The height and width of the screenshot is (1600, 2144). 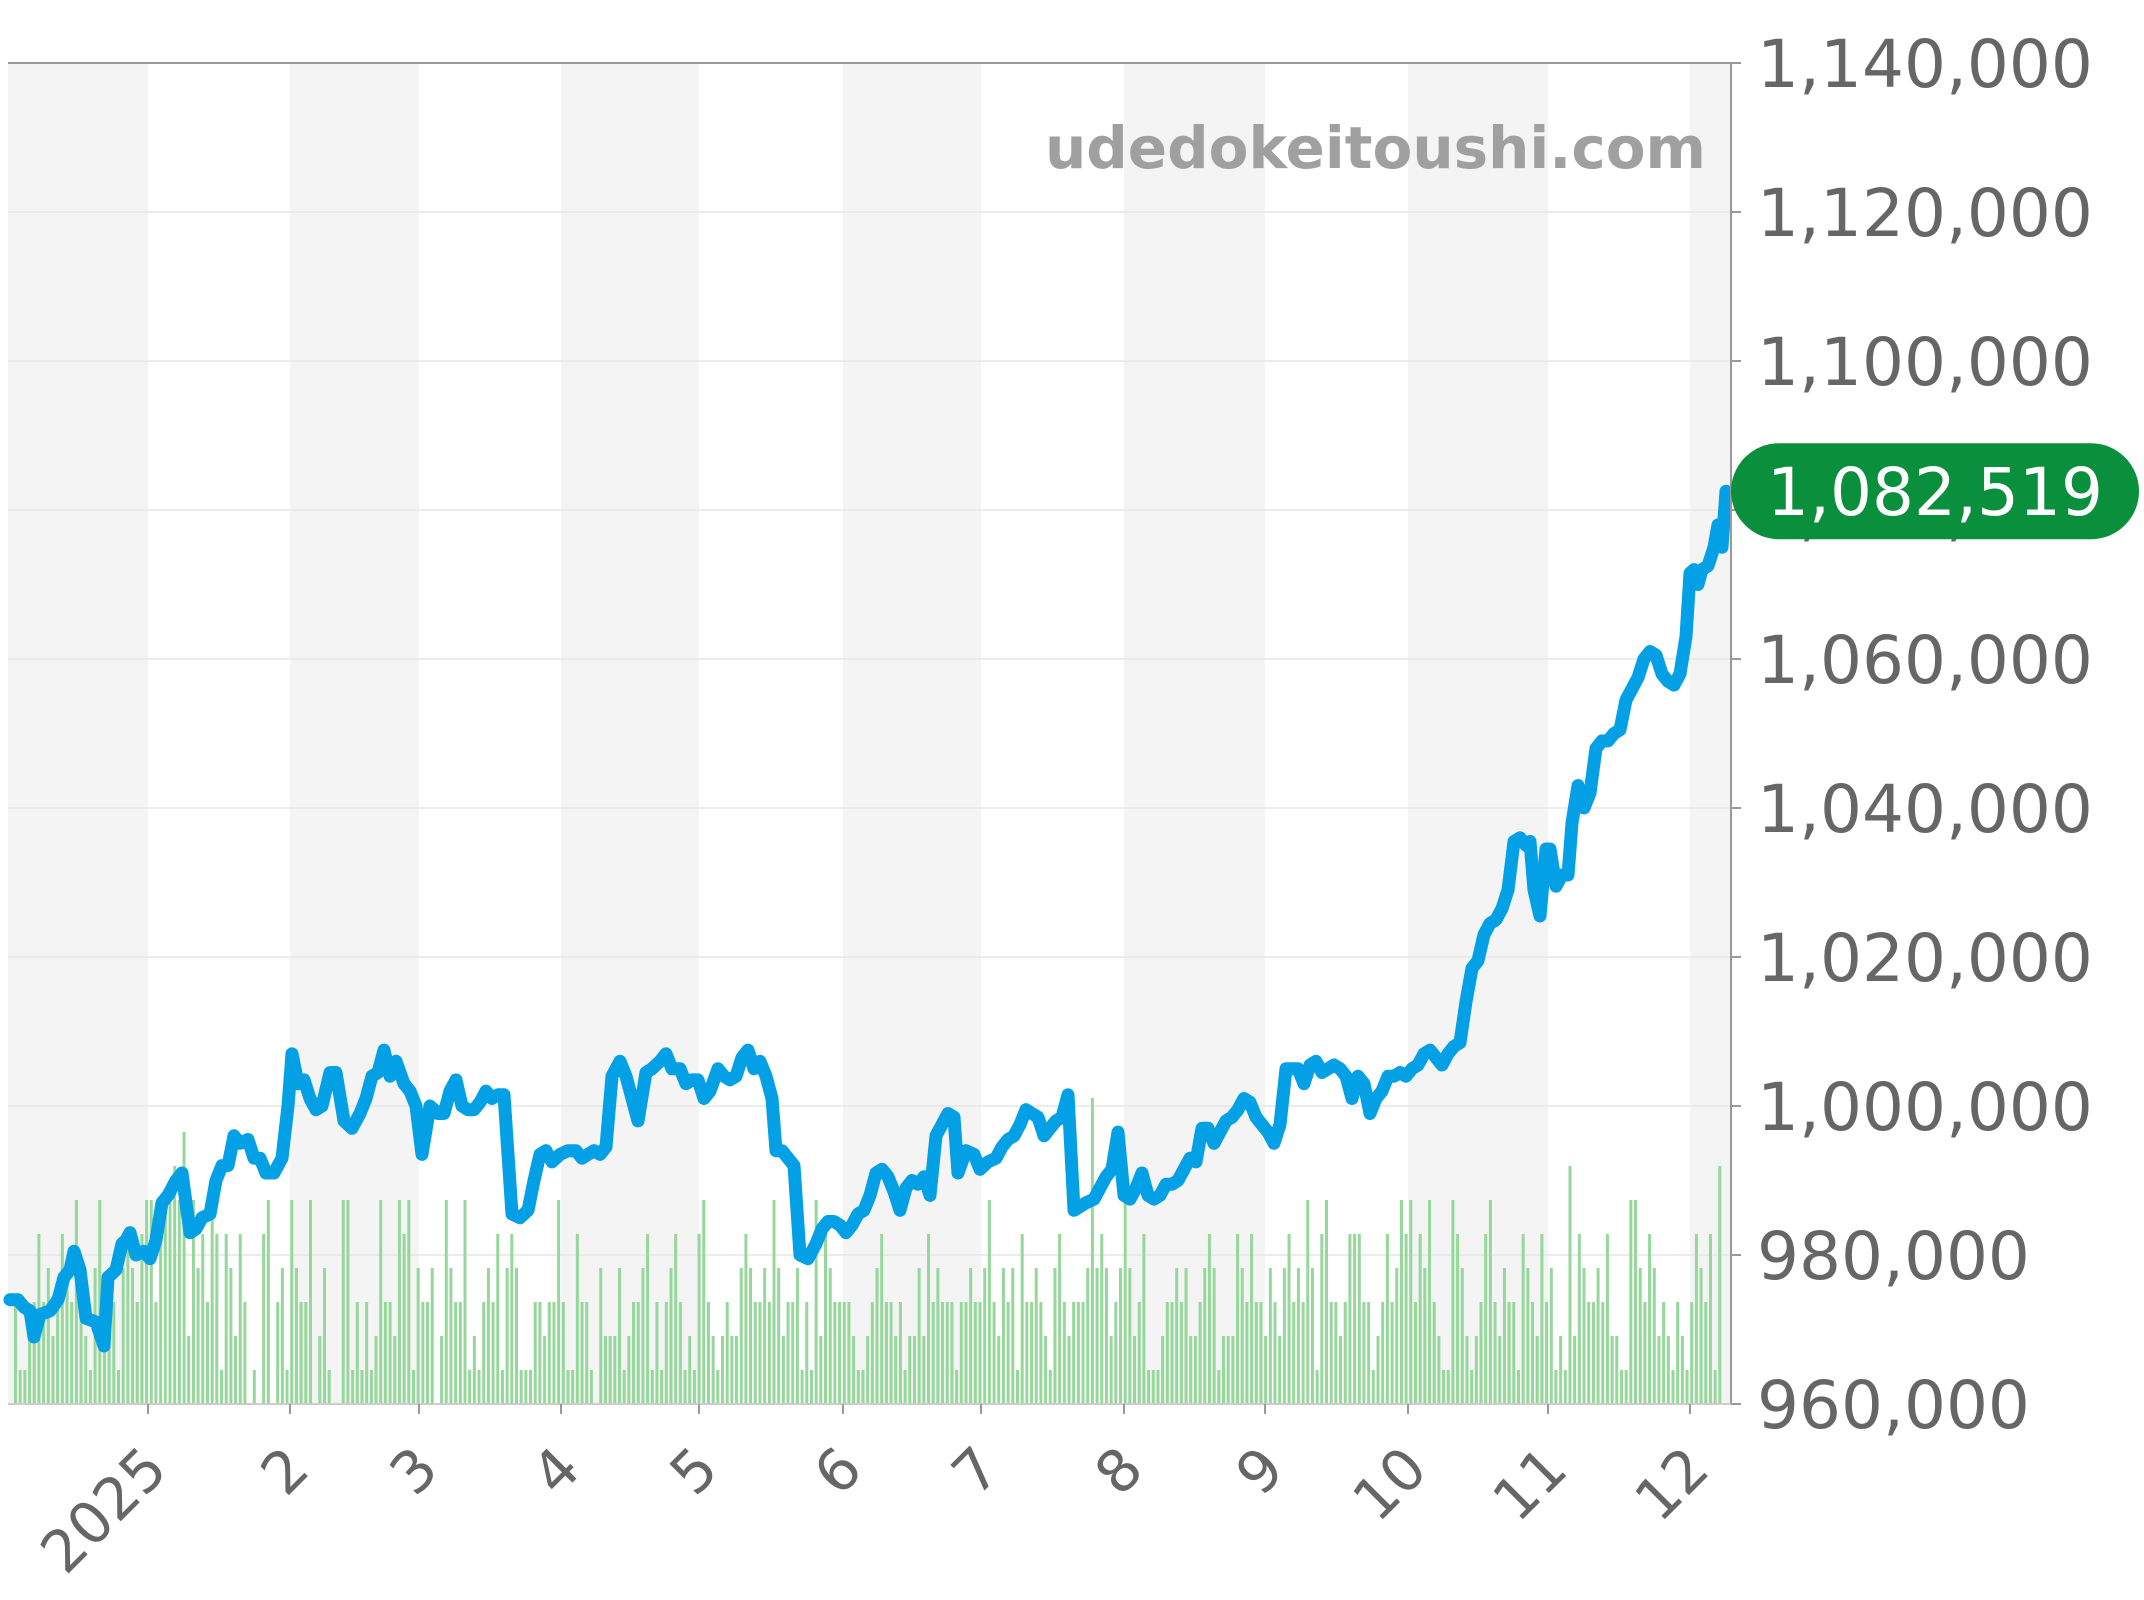 What do you see at coordinates (556, 1471) in the screenshot?
I see `x-tick-label: 4` at bounding box center [556, 1471].